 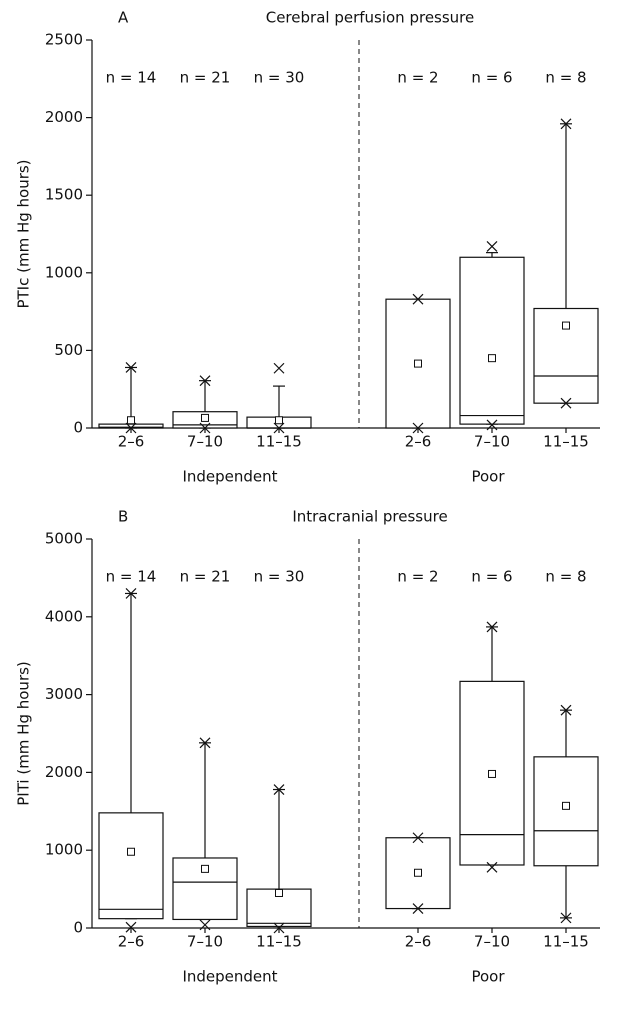 What do you see at coordinates (123, 18) in the screenshot?
I see `panel-label: A` at bounding box center [123, 18].